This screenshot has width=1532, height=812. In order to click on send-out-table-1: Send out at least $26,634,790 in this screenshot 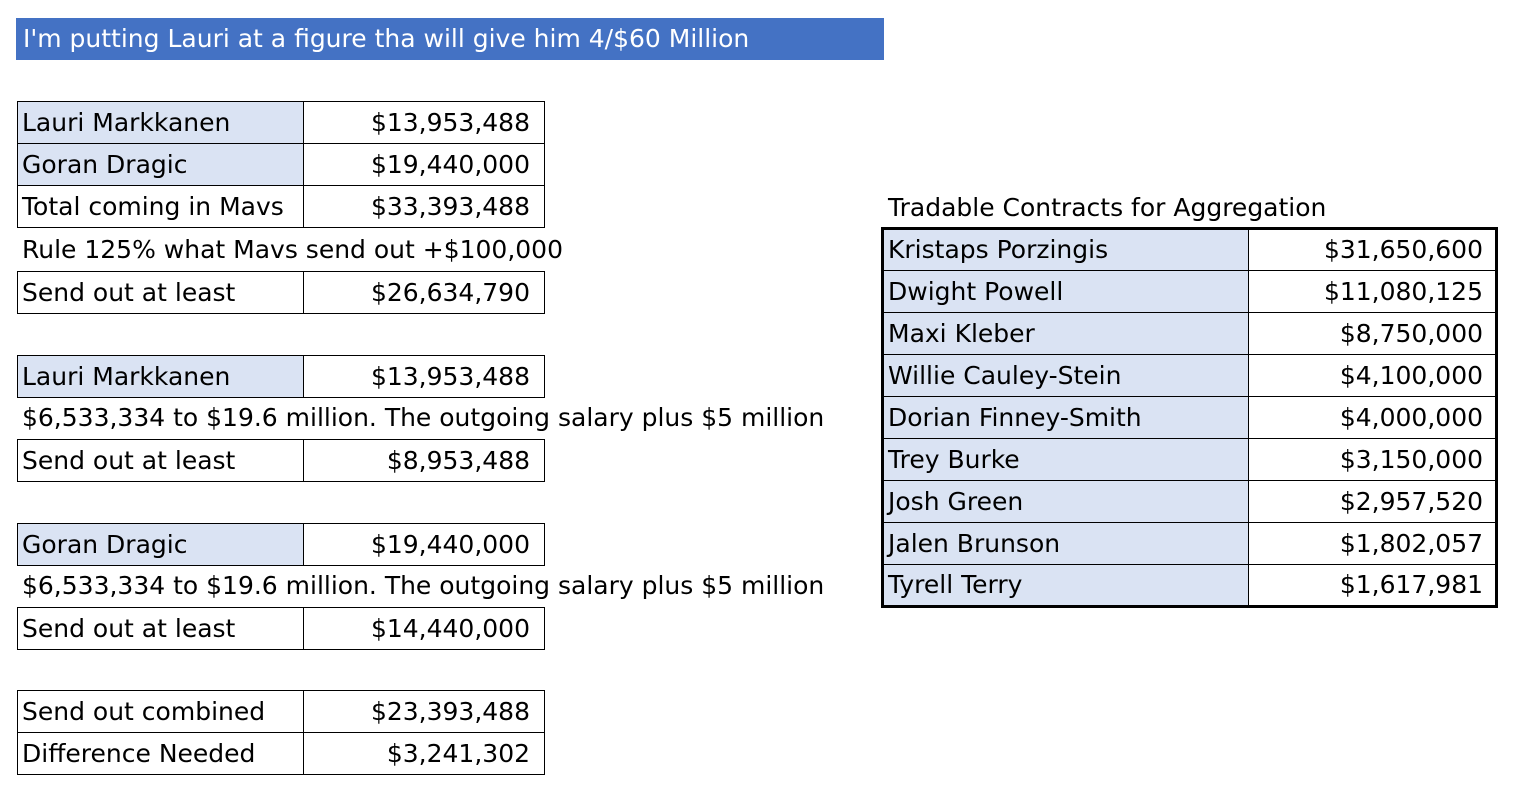, I will do `click(281, 292)`.